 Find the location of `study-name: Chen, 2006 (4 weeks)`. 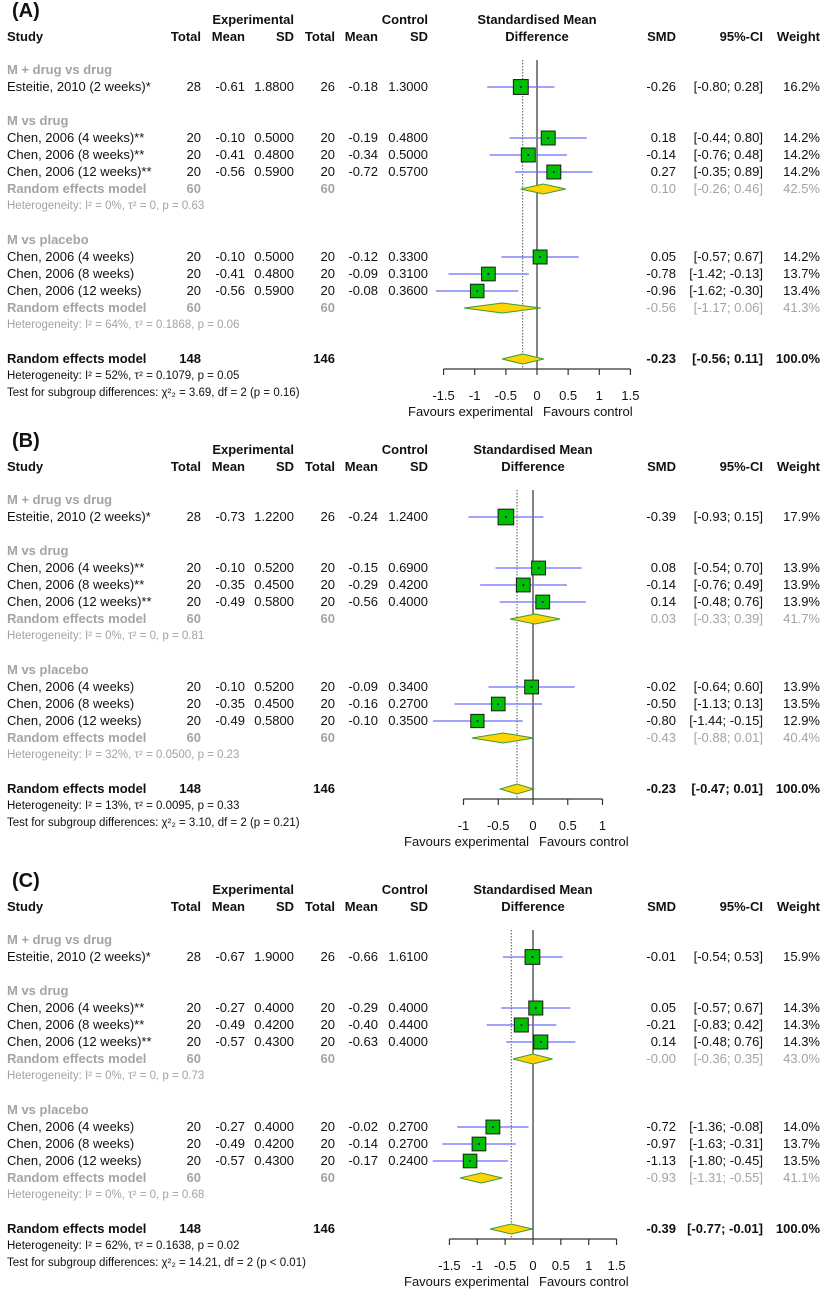

study-name: Chen, 2006 (4 weeks) is located at coordinates (71, 1126).